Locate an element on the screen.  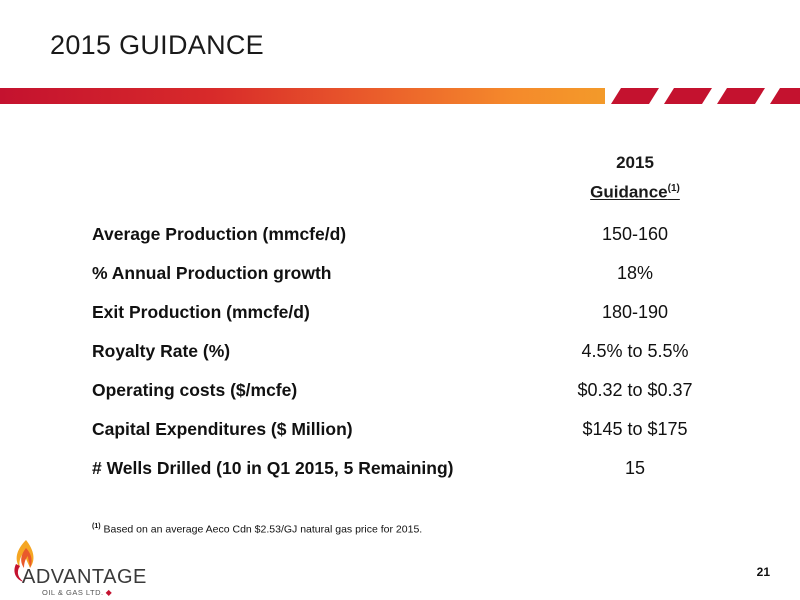
column-header-text: Guidance is located at coordinates (629, 192).